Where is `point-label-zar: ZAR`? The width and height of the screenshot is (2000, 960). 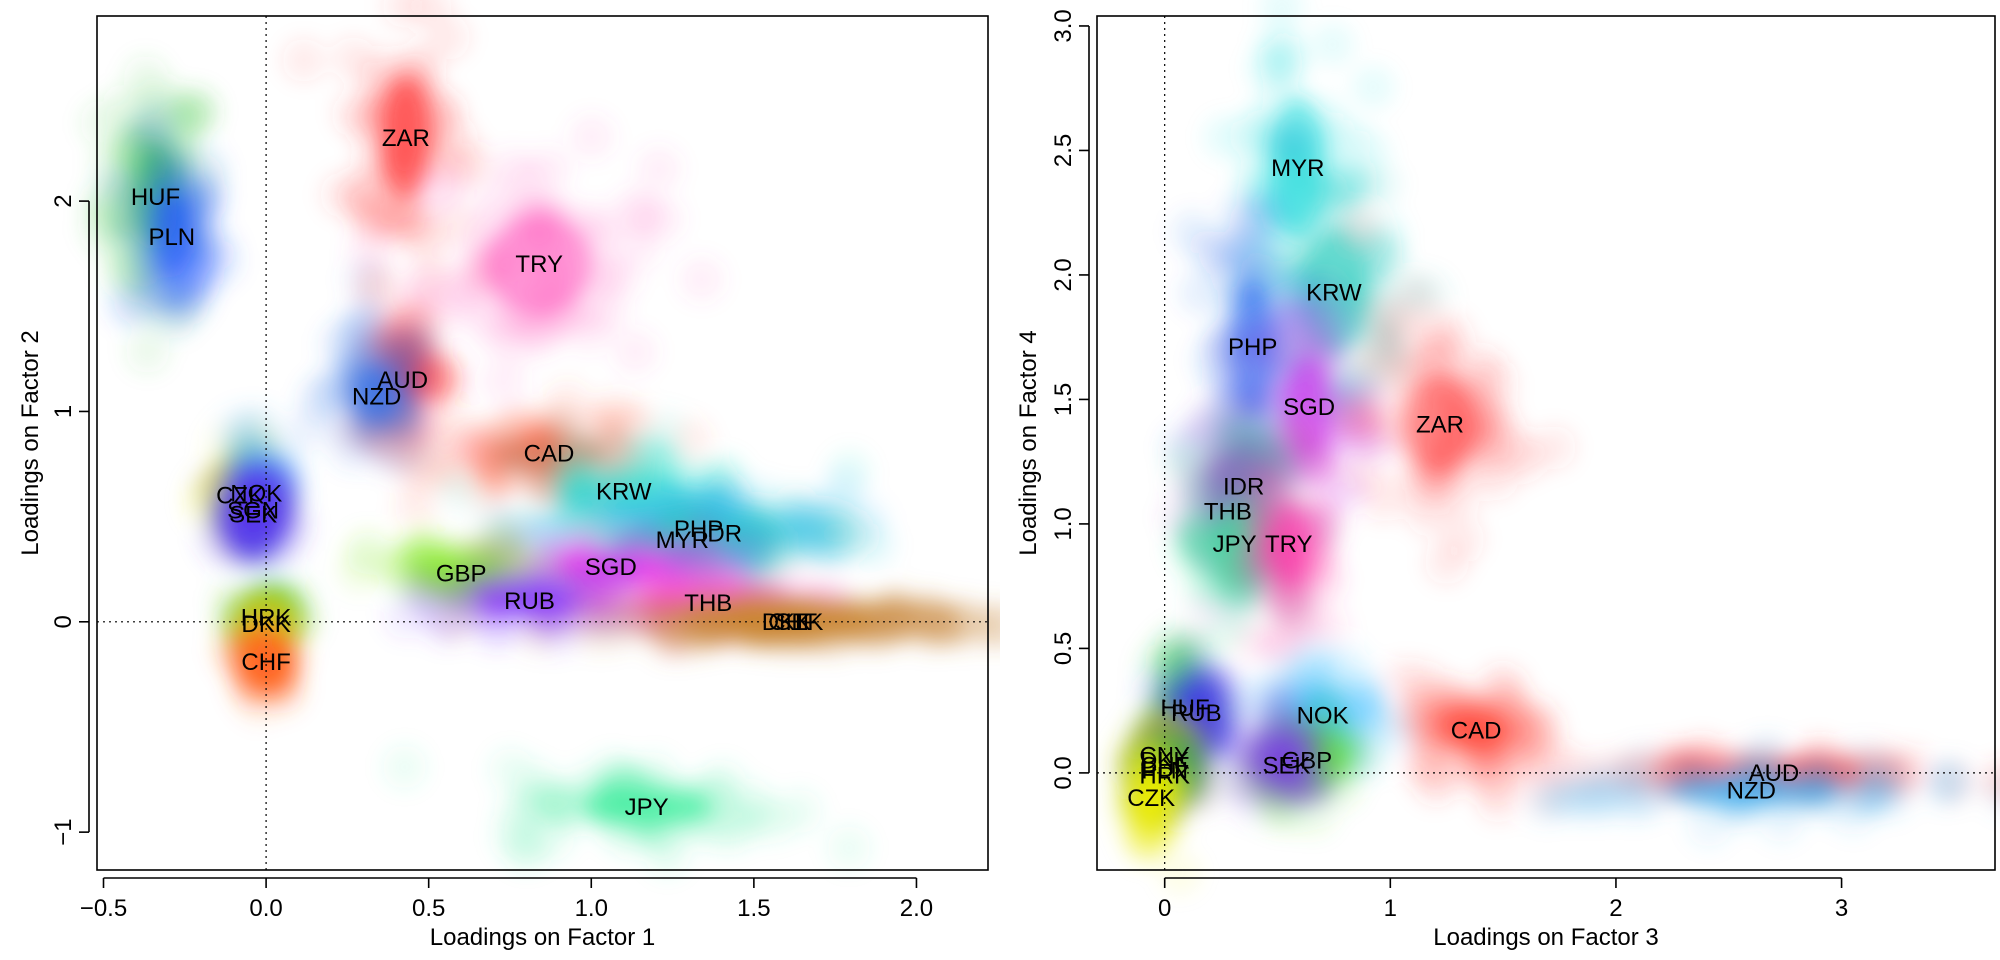 point-label-zar: ZAR is located at coordinates (1440, 424).